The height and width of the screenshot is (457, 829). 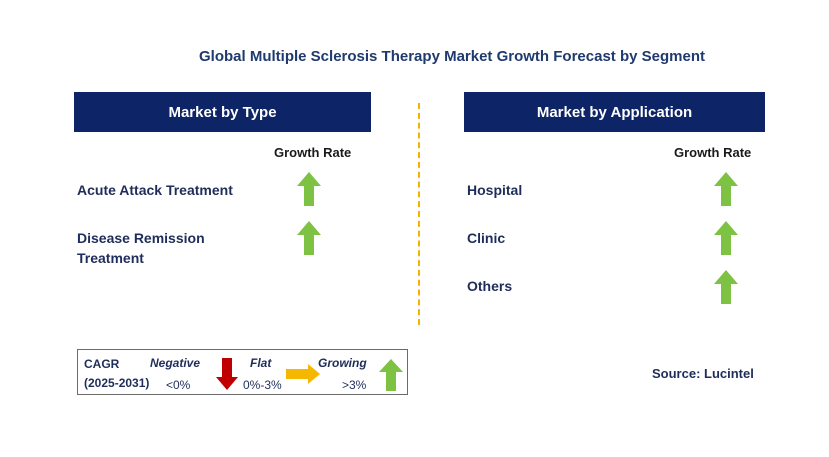 What do you see at coordinates (110, 258) in the screenshot?
I see `row-label-line2: Treatment` at bounding box center [110, 258].